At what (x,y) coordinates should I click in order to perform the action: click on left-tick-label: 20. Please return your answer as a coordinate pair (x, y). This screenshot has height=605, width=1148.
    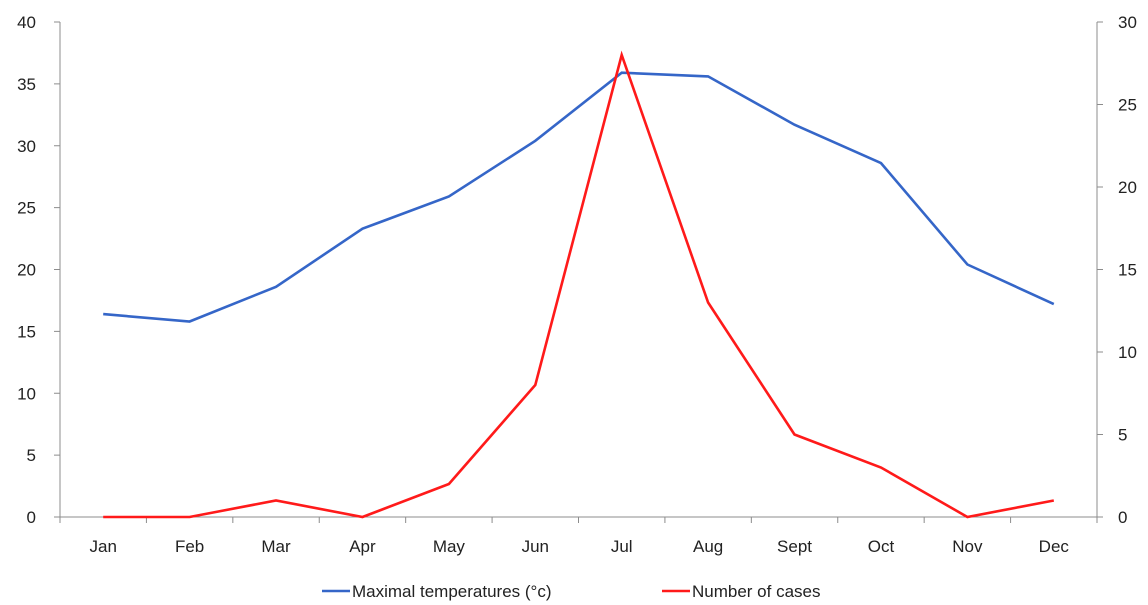
    Looking at the image, I should click on (26, 270).